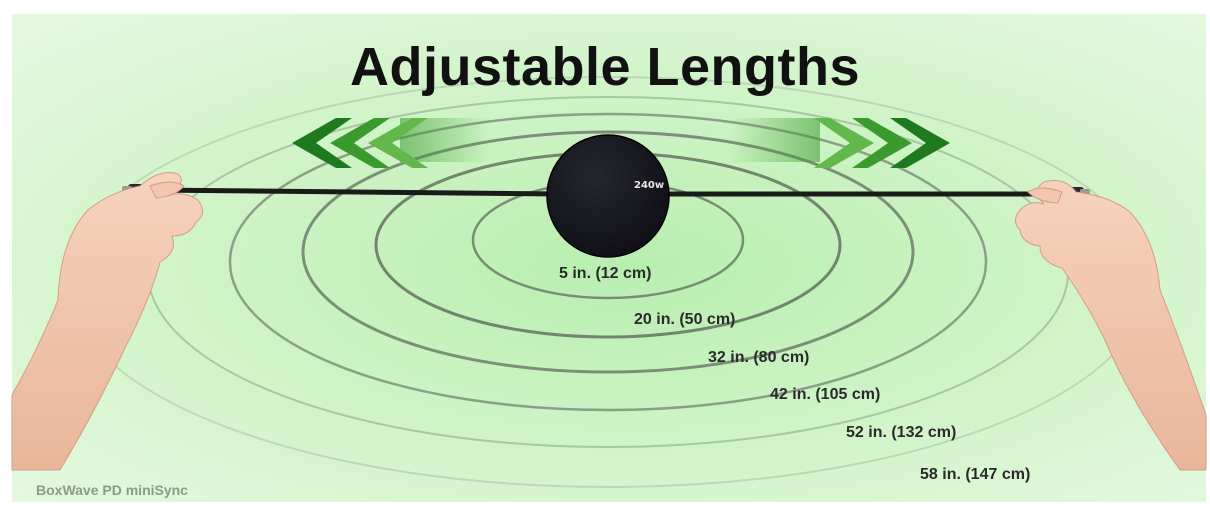 Image resolution: width=1210 pixels, height=508 pixels. I want to click on length-label-20in: 20 in. (50 cm), so click(685, 319).